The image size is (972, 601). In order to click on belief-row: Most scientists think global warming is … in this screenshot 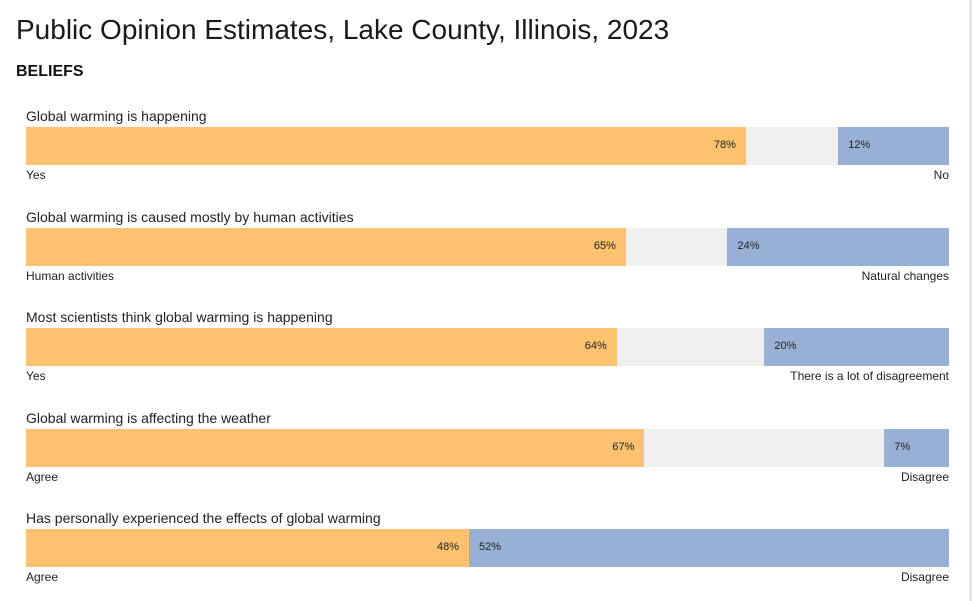, I will do `click(487, 349)`.